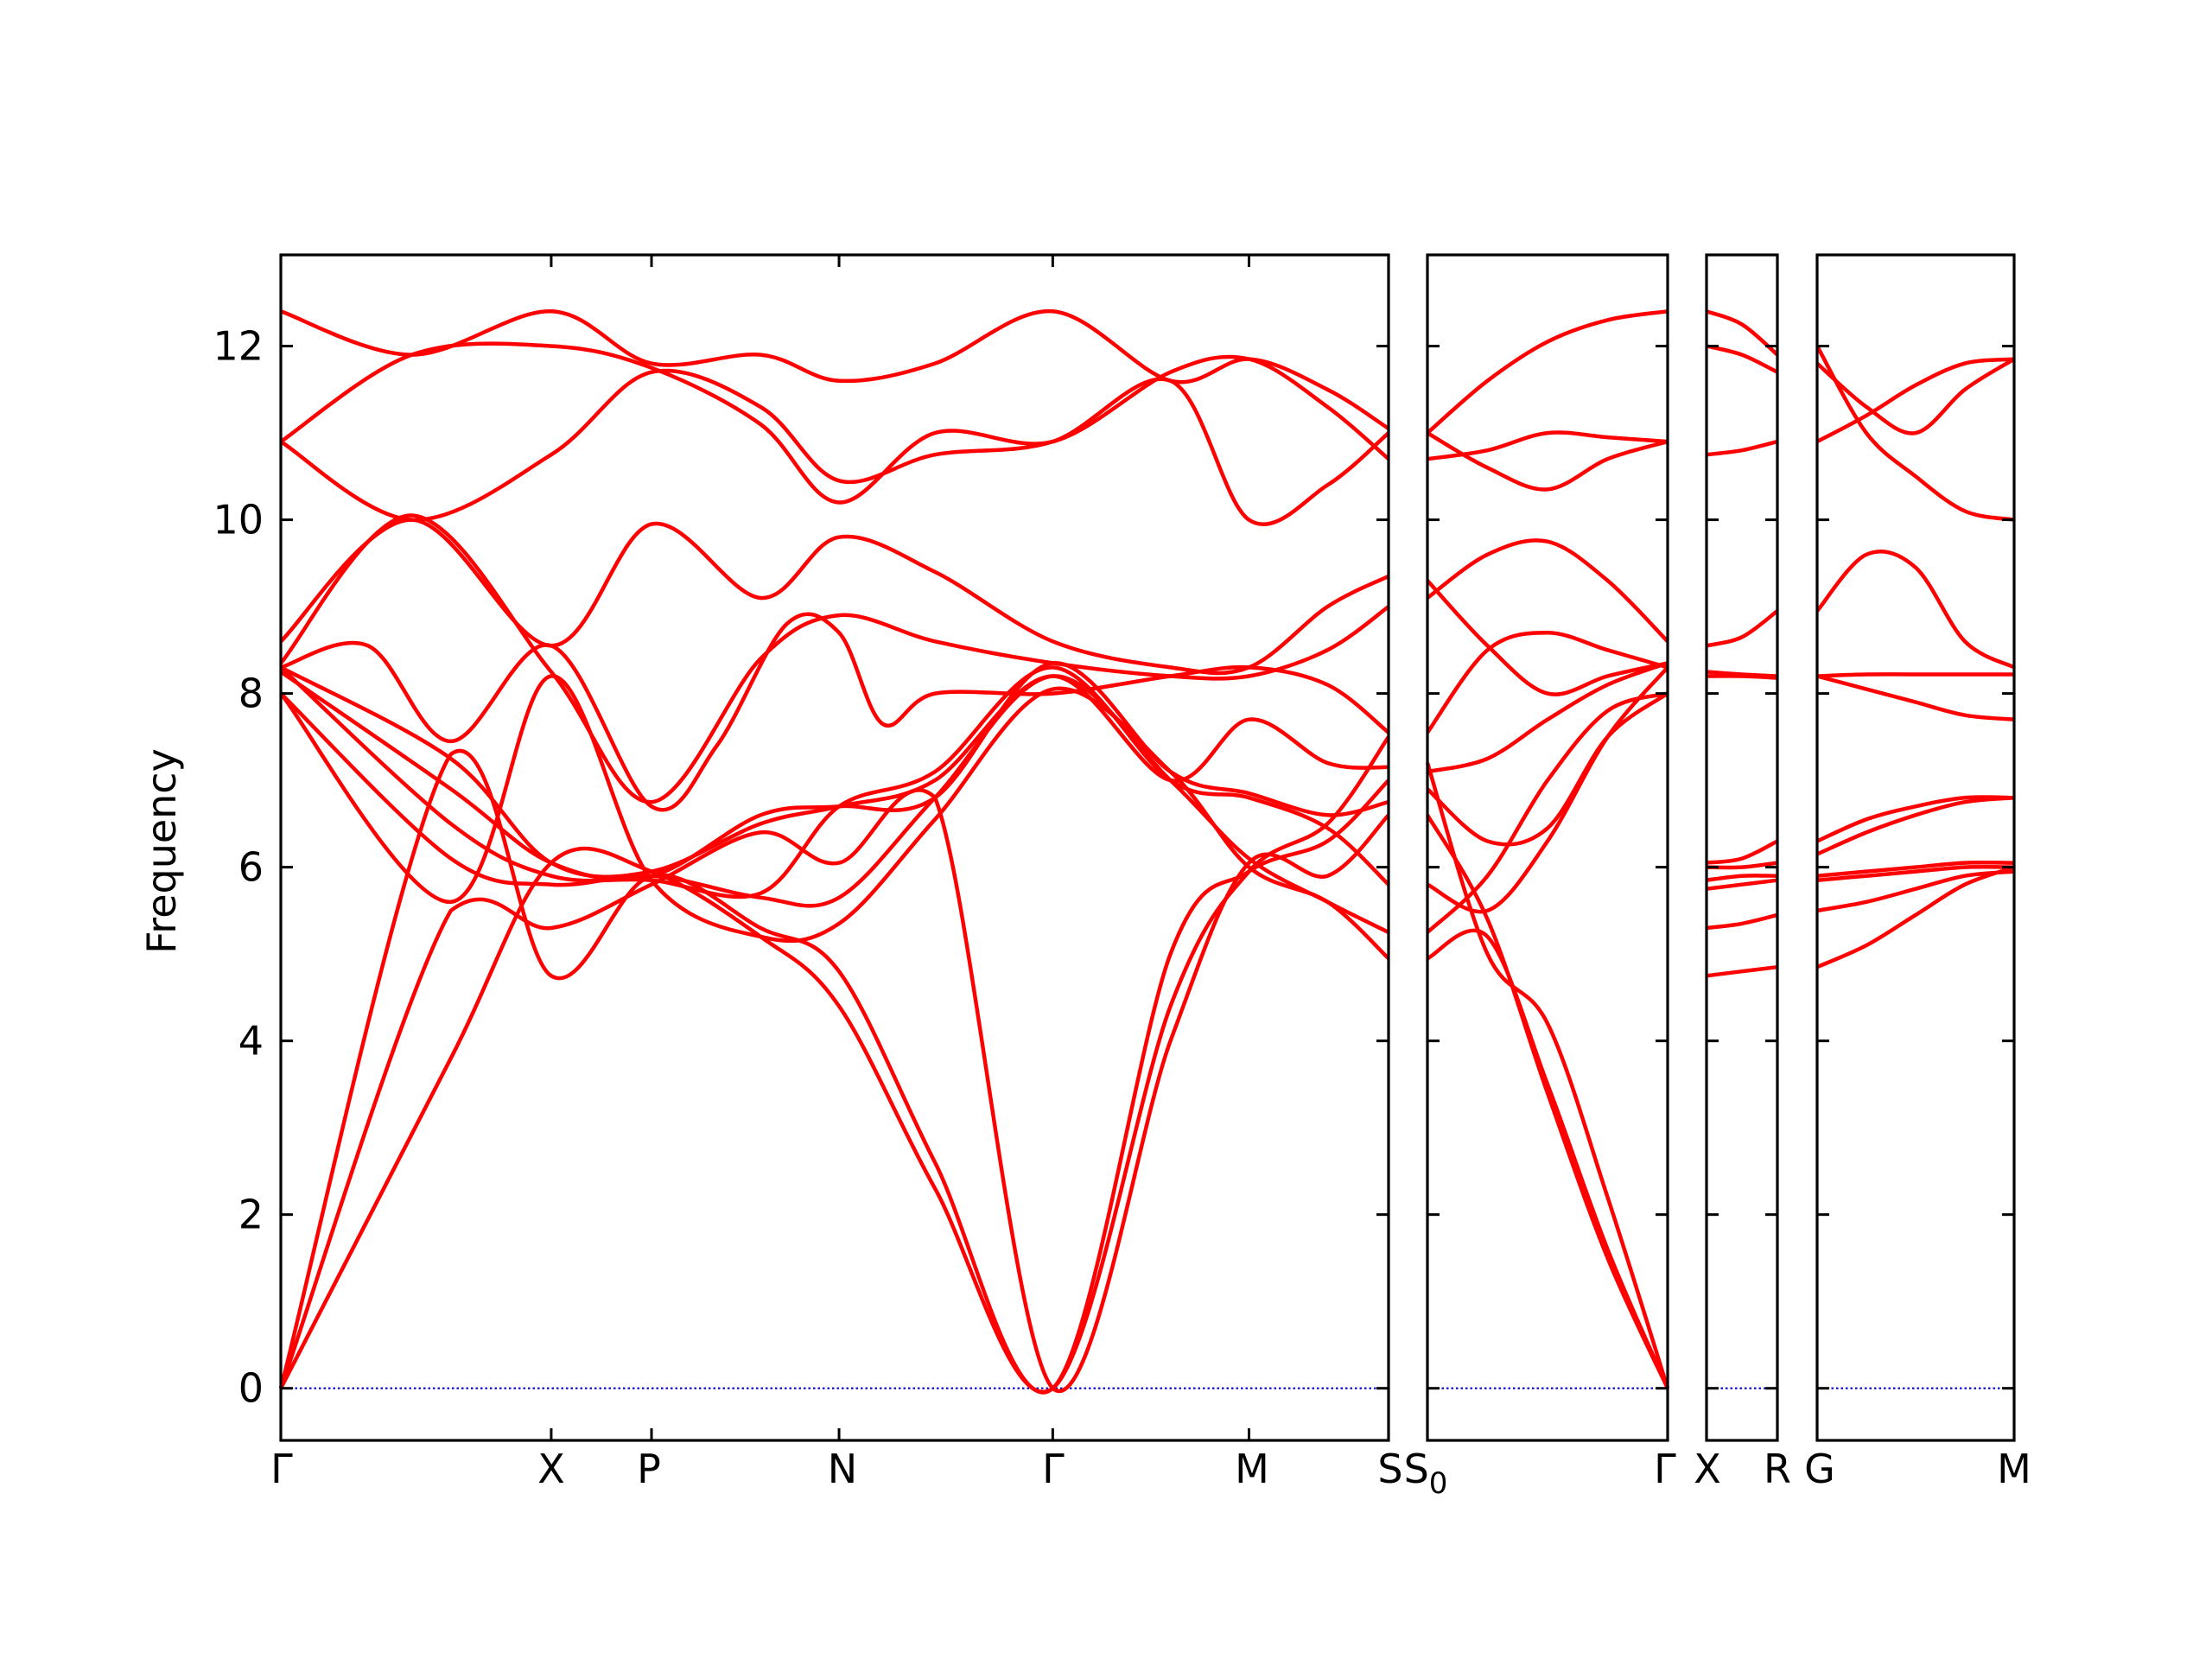 The width and height of the screenshot is (2212, 1659). What do you see at coordinates (842, 1469) in the screenshot?
I see `x-tick-label-n: N` at bounding box center [842, 1469].